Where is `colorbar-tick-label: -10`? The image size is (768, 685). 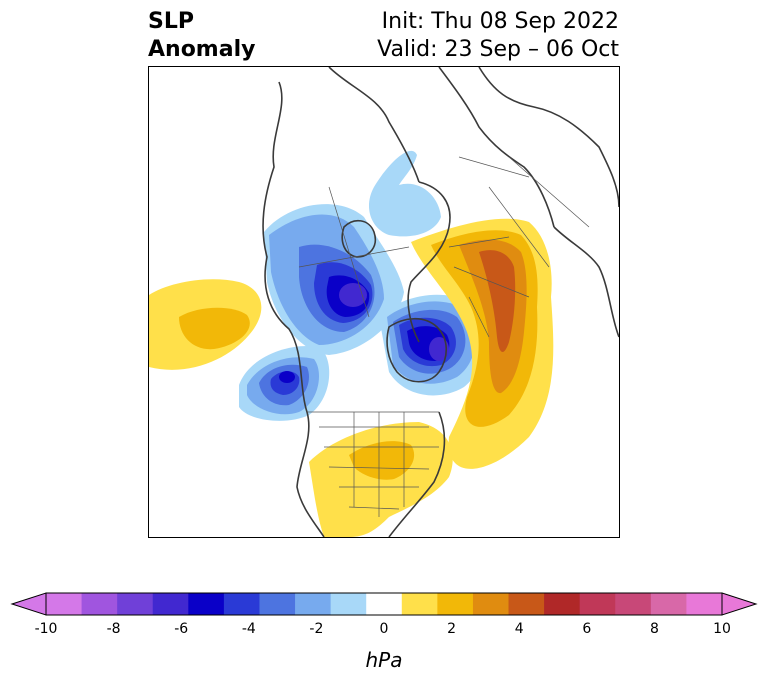
colorbar-tick-label: -10 is located at coordinates (46, 629).